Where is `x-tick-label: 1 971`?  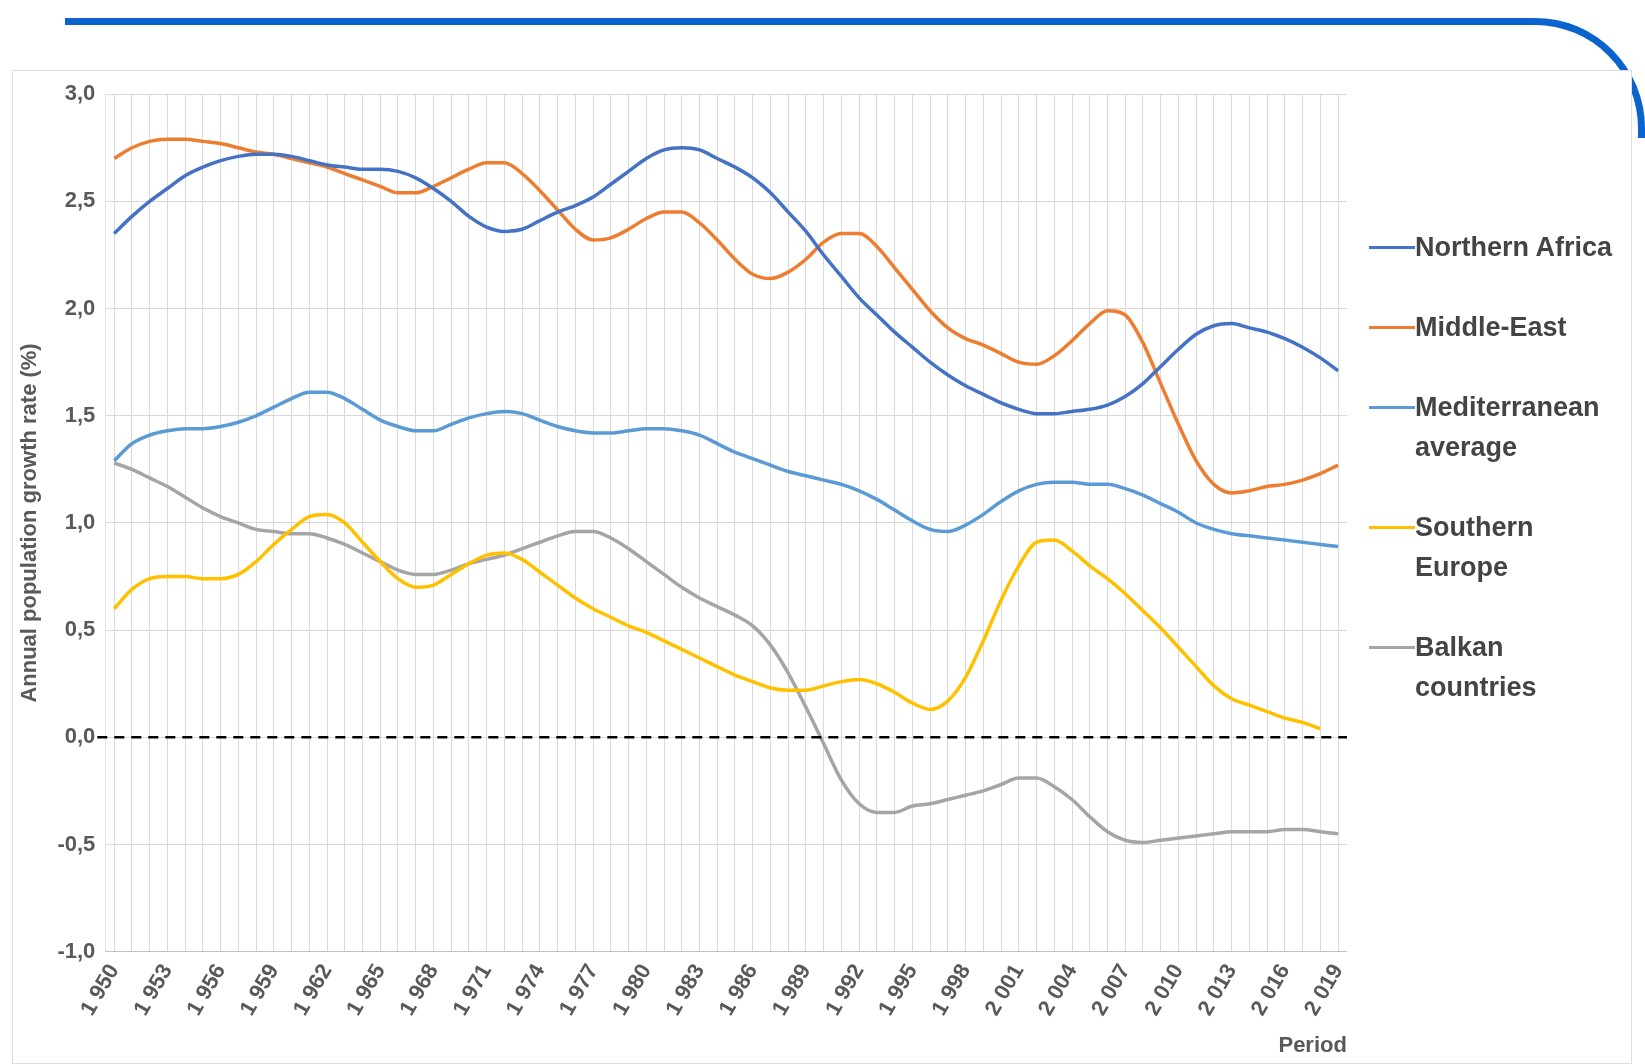
x-tick-label: 1 971 is located at coordinates (472, 989).